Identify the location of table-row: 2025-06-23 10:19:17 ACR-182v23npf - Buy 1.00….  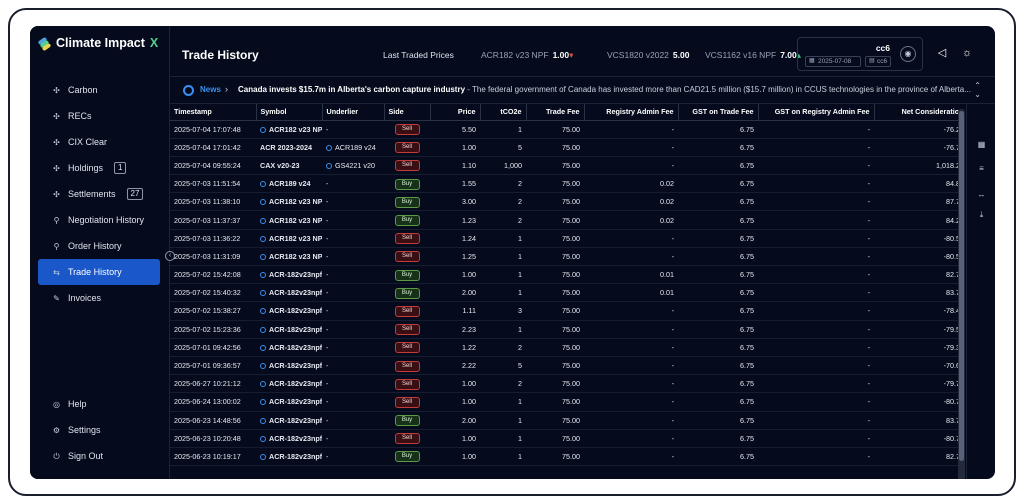
(567, 457).